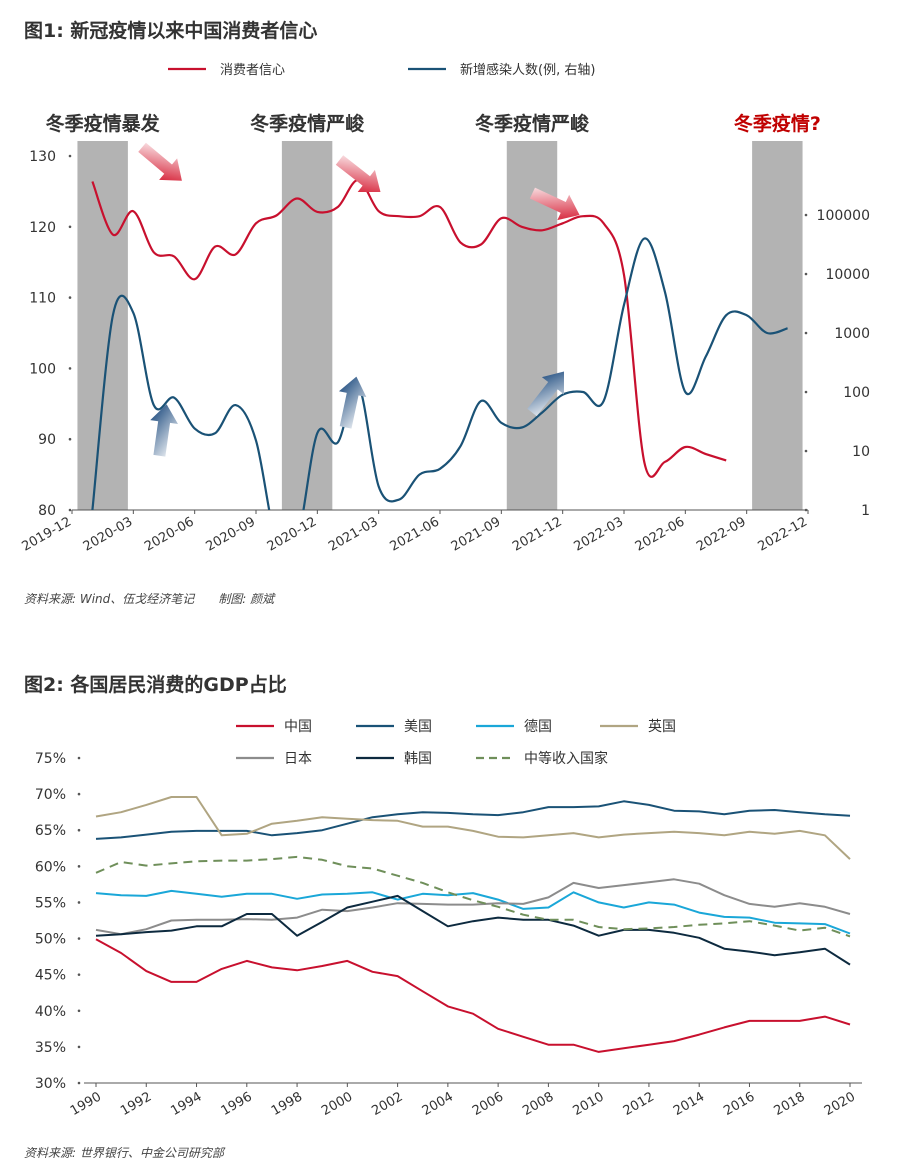 This screenshot has width=914, height=1176. What do you see at coordinates (790, 1104) in the screenshot?
I see `x-tick-label: 2018` at bounding box center [790, 1104].